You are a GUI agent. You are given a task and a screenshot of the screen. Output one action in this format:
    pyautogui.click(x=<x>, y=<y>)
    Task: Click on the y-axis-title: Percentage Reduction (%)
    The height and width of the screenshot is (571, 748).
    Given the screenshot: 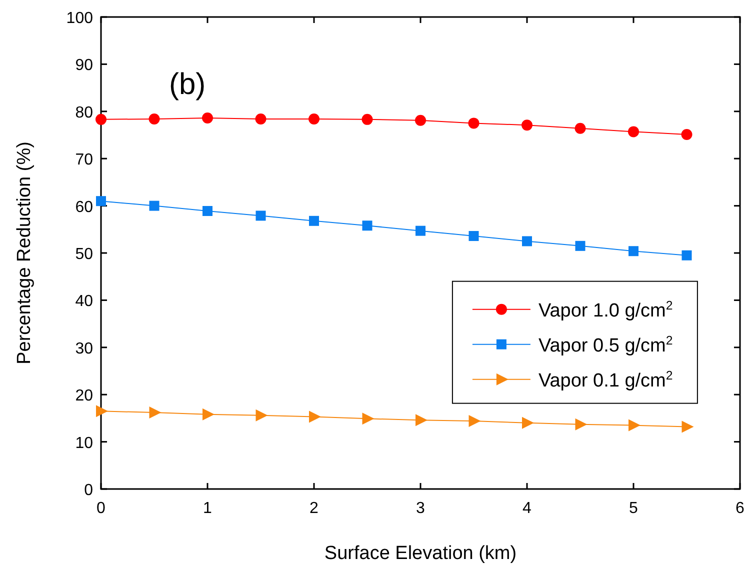 What is the action you would take?
    pyautogui.click(x=24, y=253)
    